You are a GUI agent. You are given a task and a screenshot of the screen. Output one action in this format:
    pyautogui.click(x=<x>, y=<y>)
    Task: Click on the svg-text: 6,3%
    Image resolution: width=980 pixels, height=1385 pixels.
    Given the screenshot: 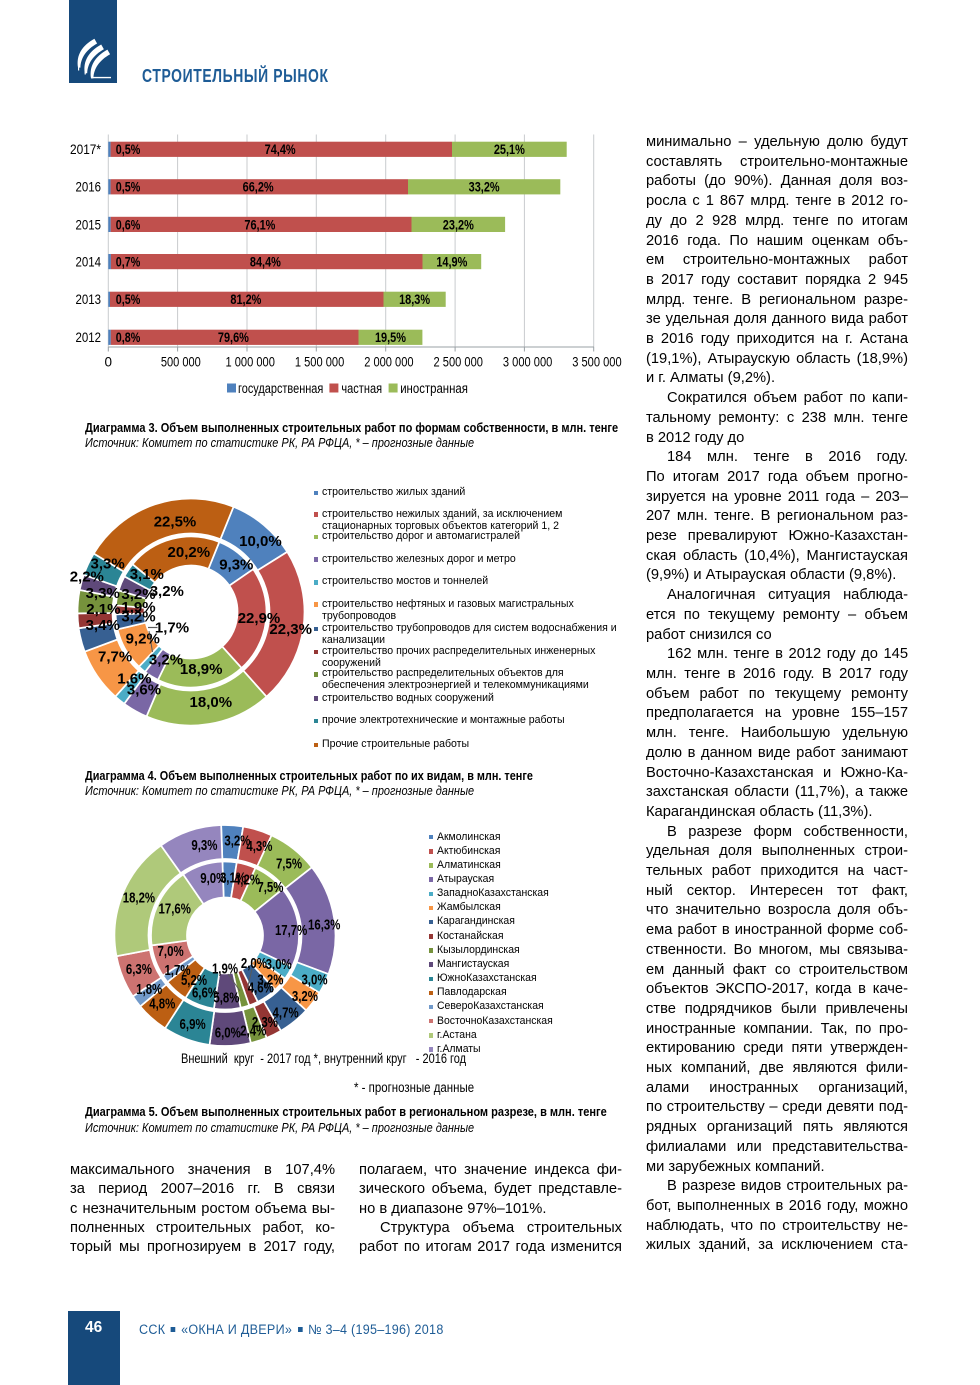 What is the action you would take?
    pyautogui.click(x=139, y=969)
    